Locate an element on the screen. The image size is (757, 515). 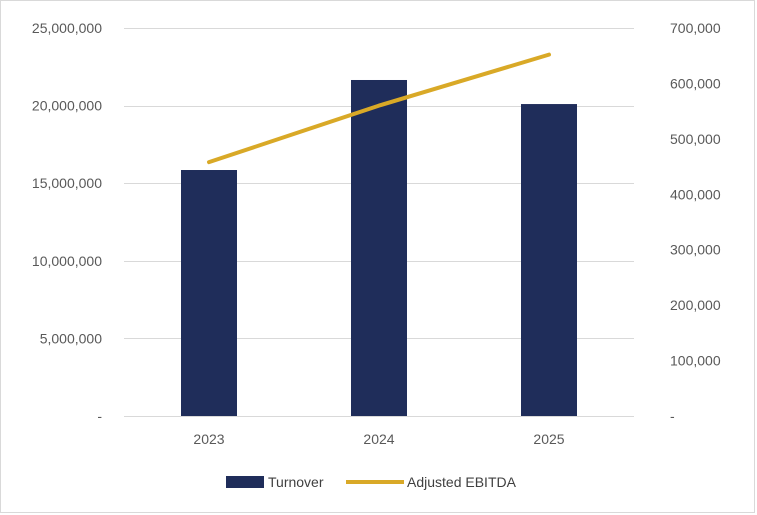
legend-label-turnover: Turnover is located at coordinates (296, 482).